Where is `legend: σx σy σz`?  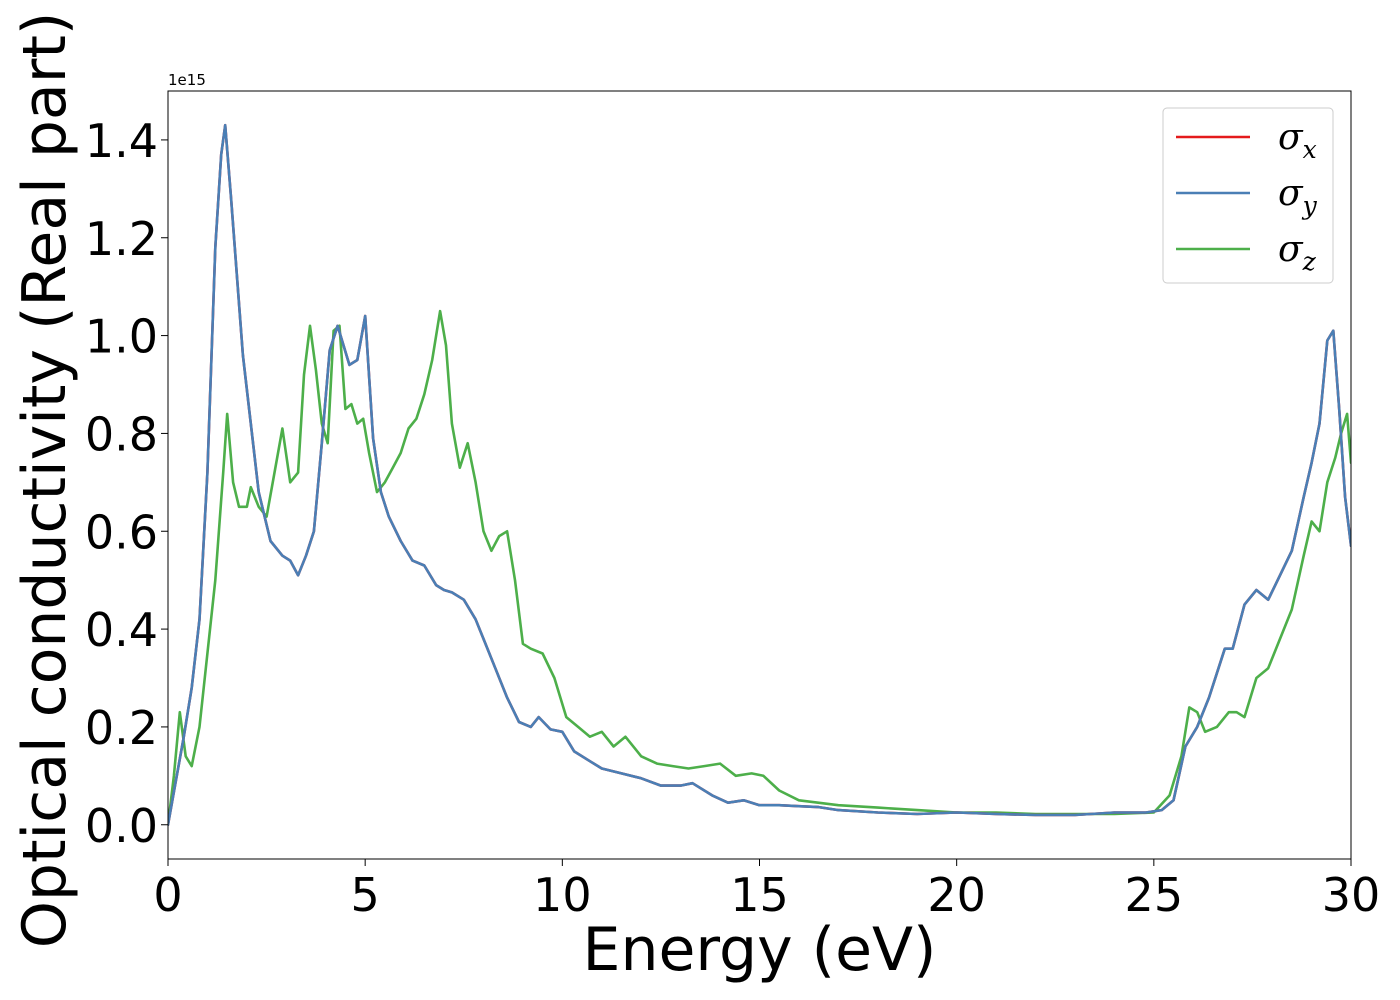 legend: σx σy σz is located at coordinates (1248, 195).